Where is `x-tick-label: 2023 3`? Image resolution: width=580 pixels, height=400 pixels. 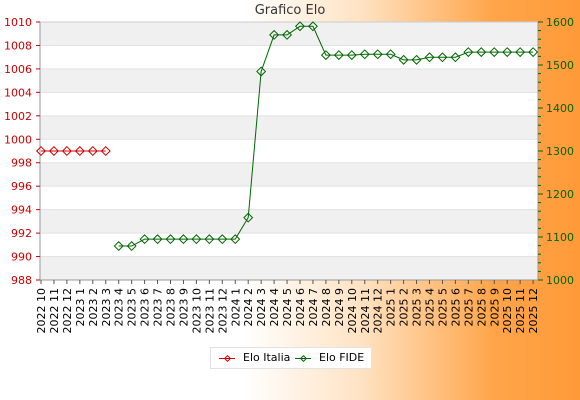 x-tick-label: 2023 3 is located at coordinates (106, 307).